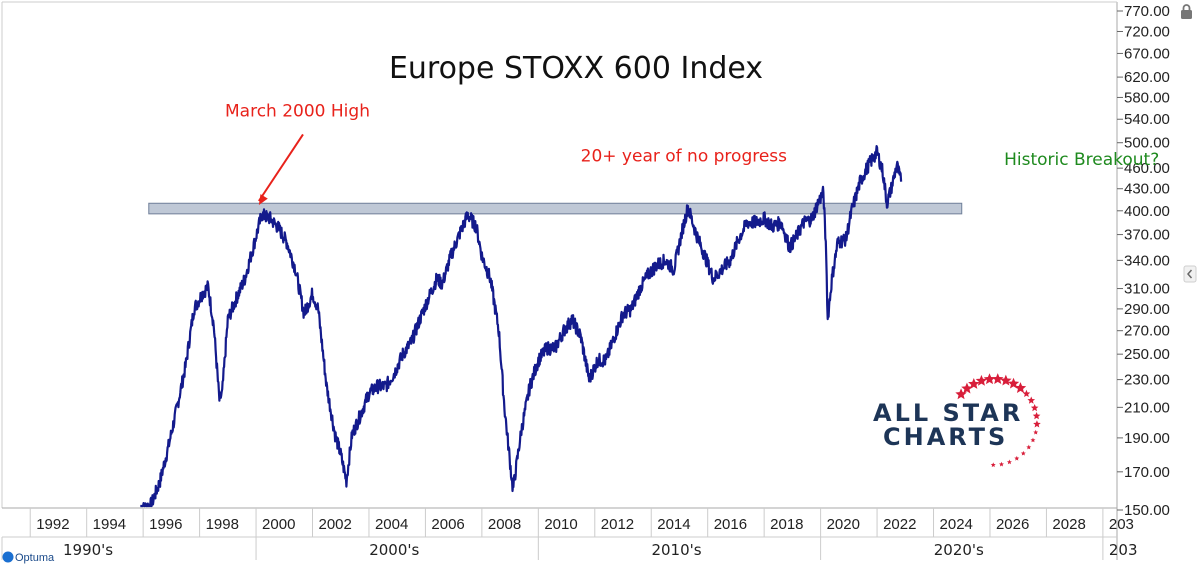  Describe the element at coordinates (1147, 380) in the screenshot. I see `y-tick-label: 230.00` at that location.